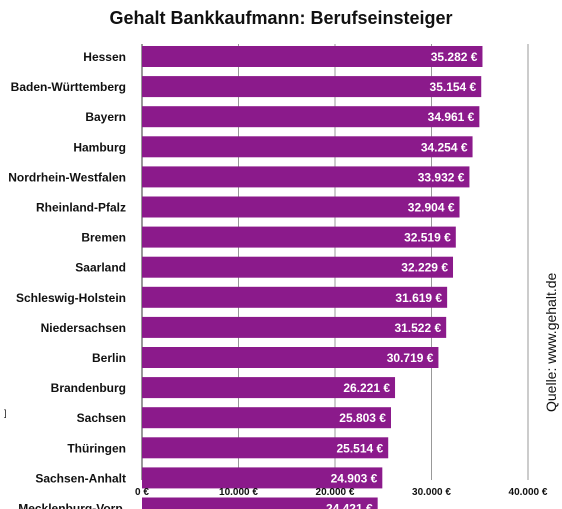 The height and width of the screenshot is (509, 562). I want to click on category-label: Saarland, so click(100, 268).